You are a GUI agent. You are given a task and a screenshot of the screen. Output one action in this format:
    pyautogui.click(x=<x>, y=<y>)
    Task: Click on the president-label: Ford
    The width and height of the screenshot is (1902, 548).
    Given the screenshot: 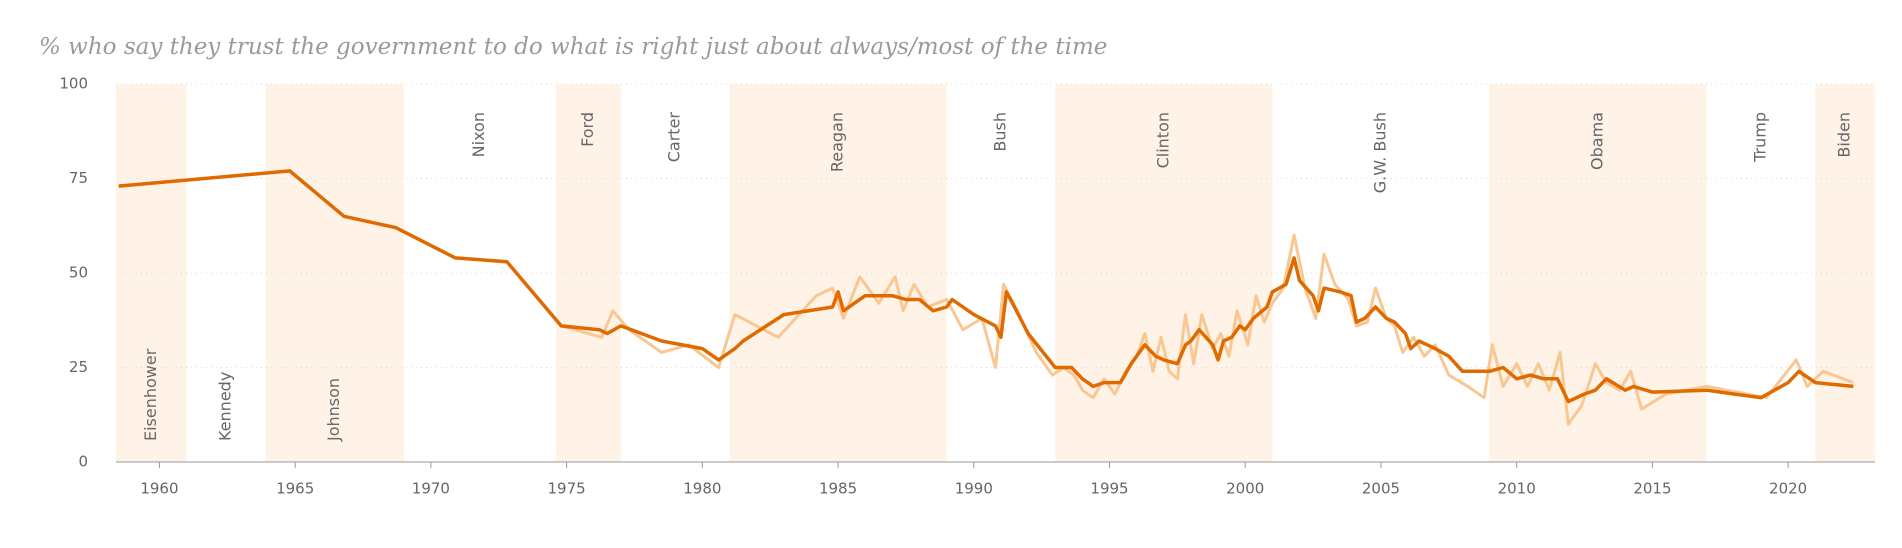 What is the action you would take?
    pyautogui.click(x=587, y=129)
    